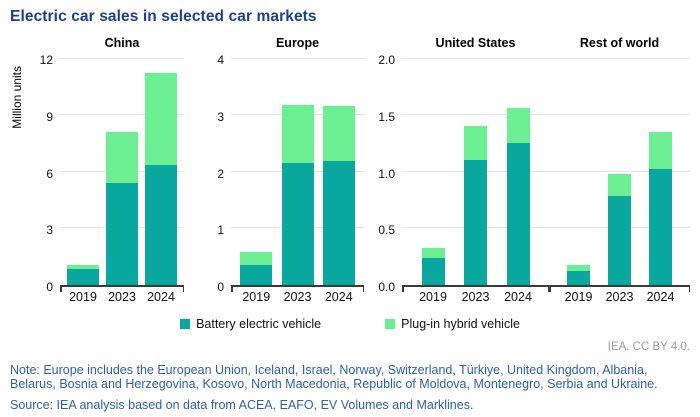 This screenshot has width=700, height=417. Describe the element at coordinates (207, 173) in the screenshot. I see `y-axis-europe: 0 1 2 3 4` at that location.